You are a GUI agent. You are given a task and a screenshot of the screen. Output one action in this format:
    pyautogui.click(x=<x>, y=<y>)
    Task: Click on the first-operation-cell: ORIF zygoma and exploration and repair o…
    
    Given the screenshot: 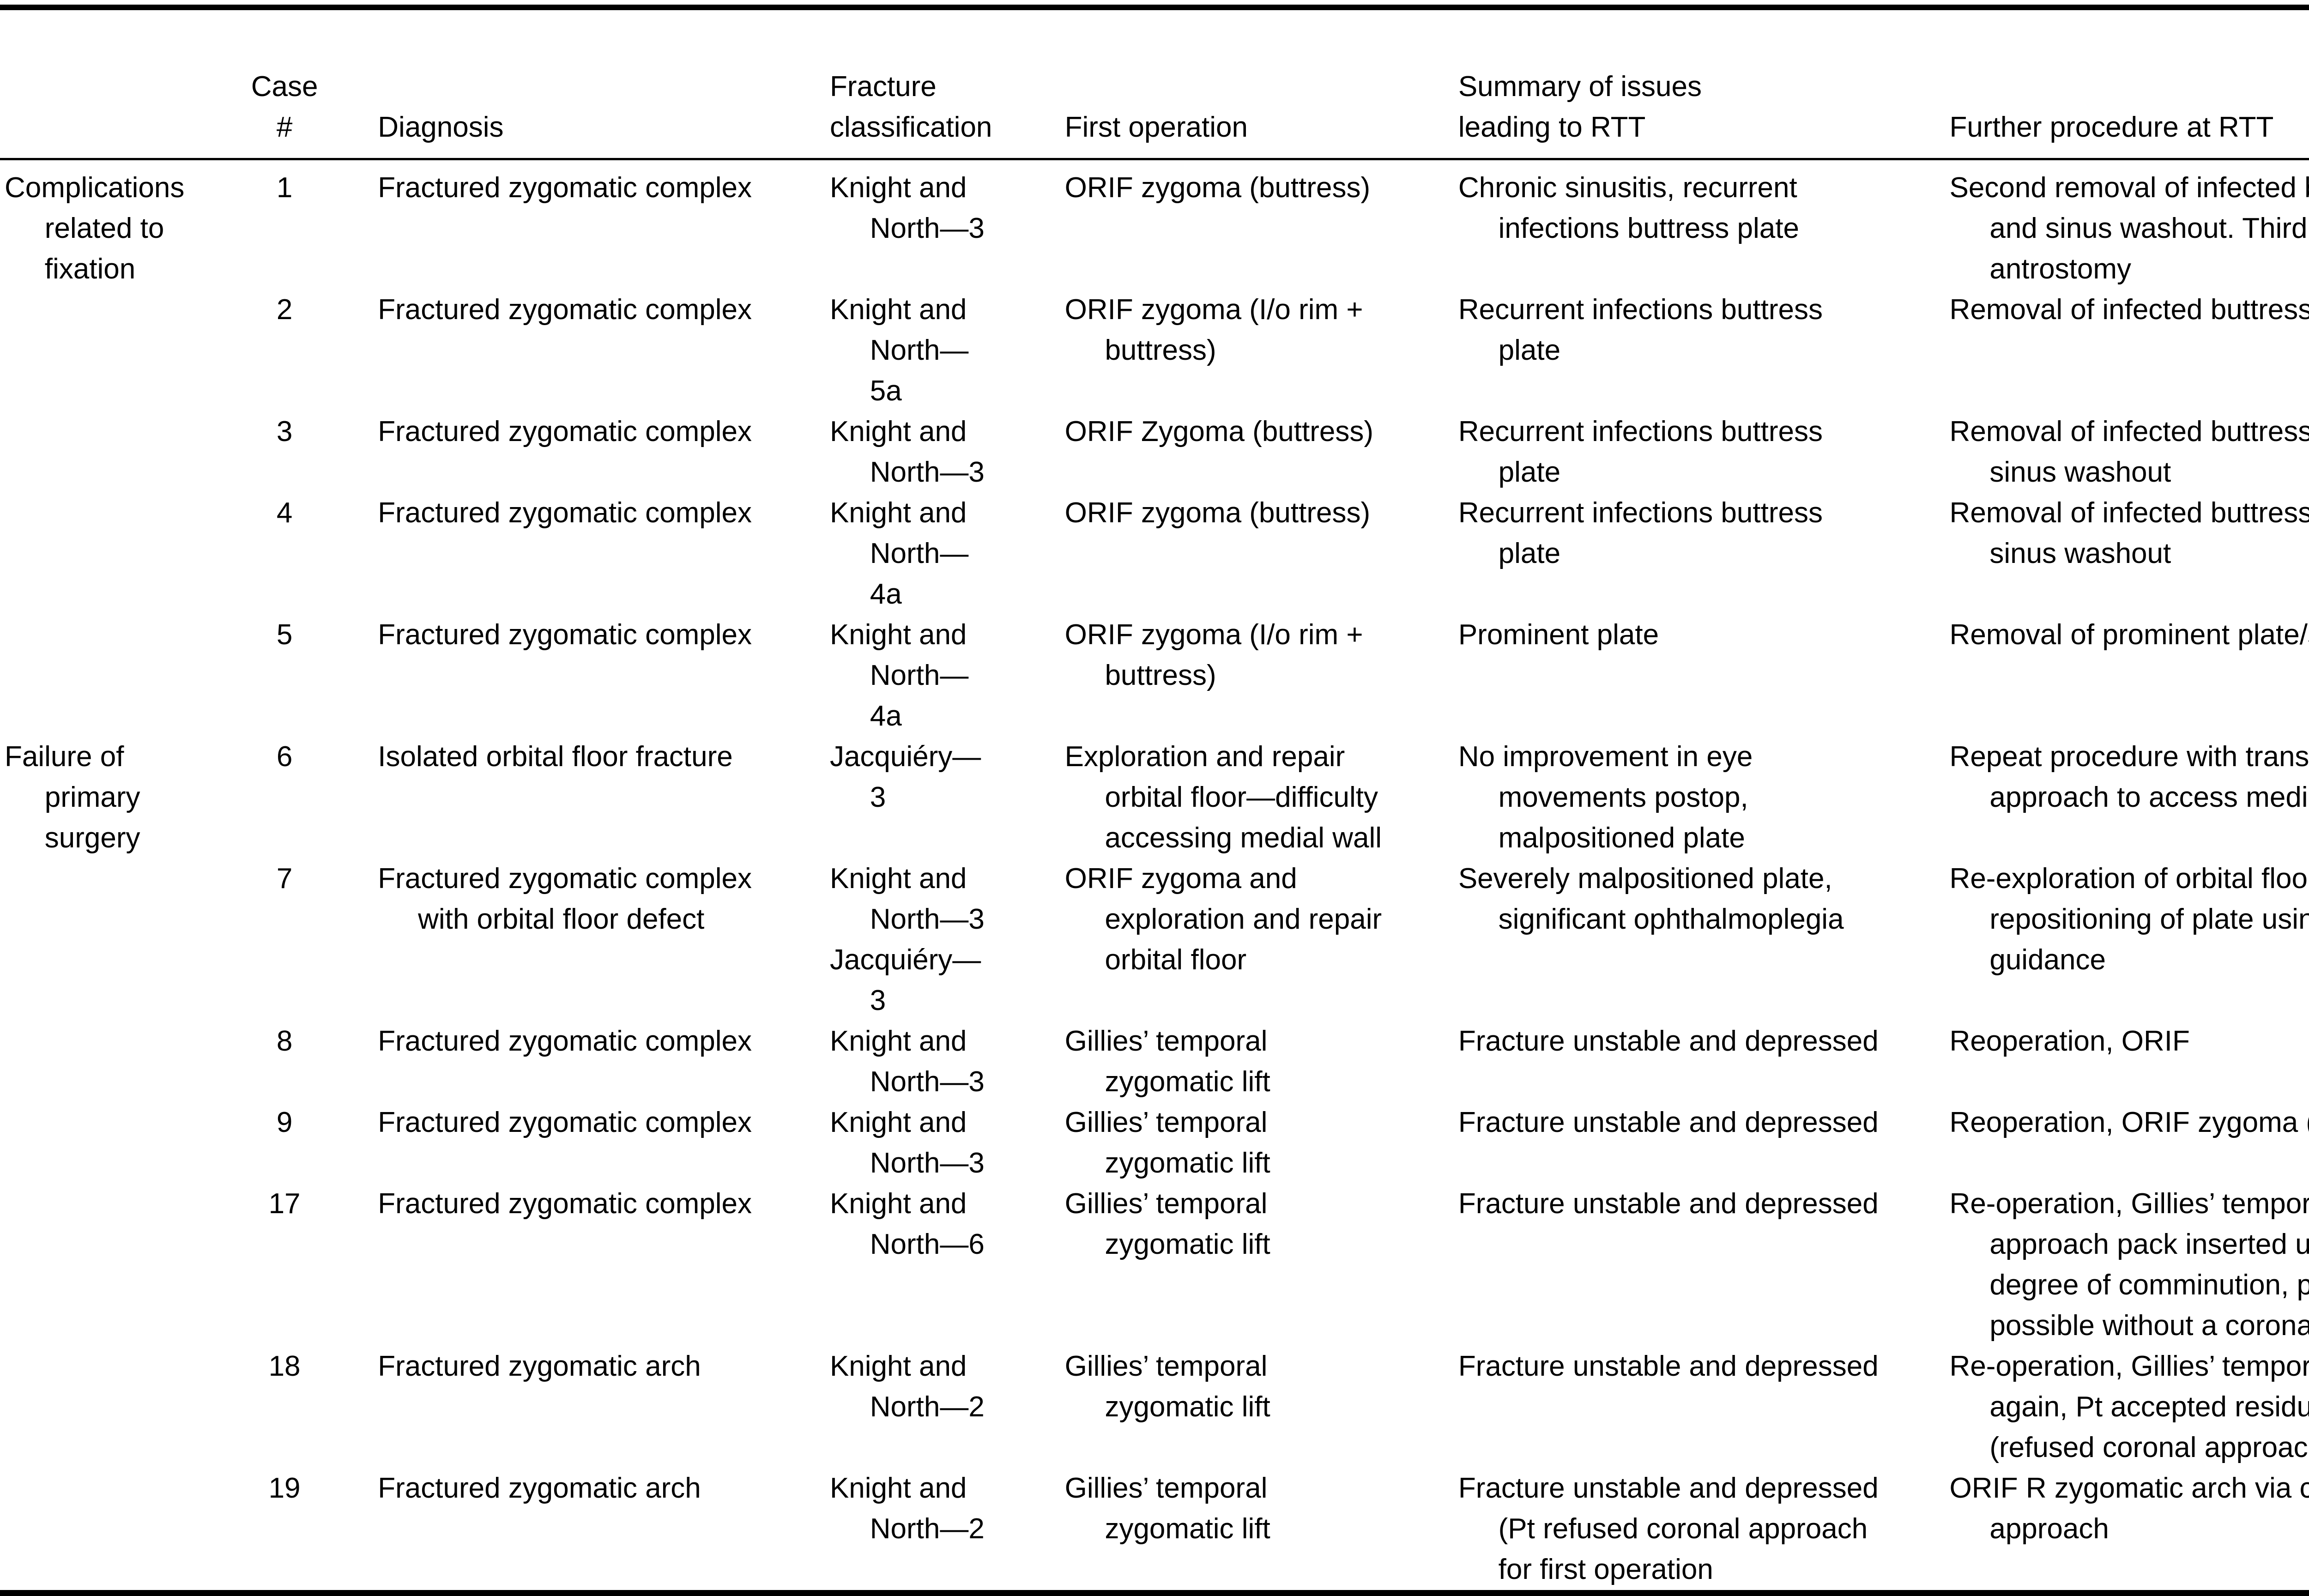 What is the action you would take?
    pyautogui.click(x=1210, y=939)
    